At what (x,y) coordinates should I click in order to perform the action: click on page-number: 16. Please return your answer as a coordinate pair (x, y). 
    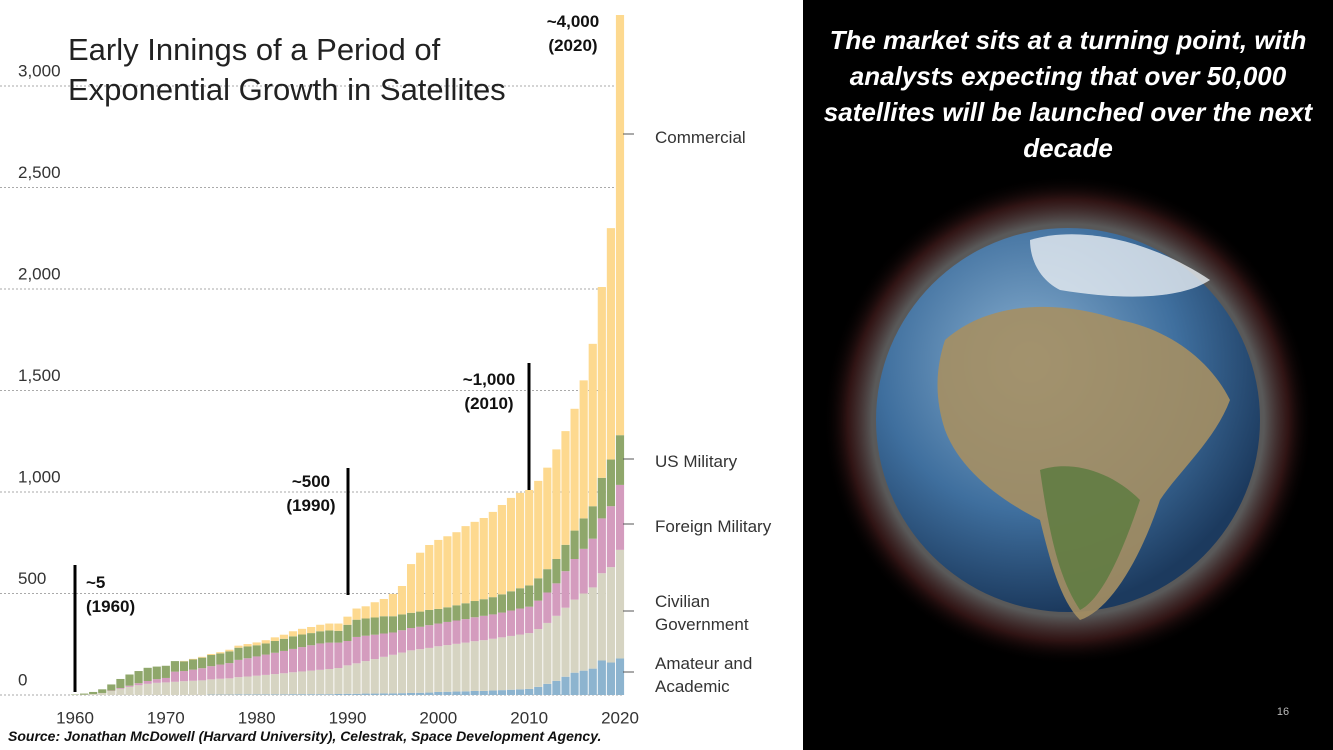
    Looking at the image, I should click on (1283, 712).